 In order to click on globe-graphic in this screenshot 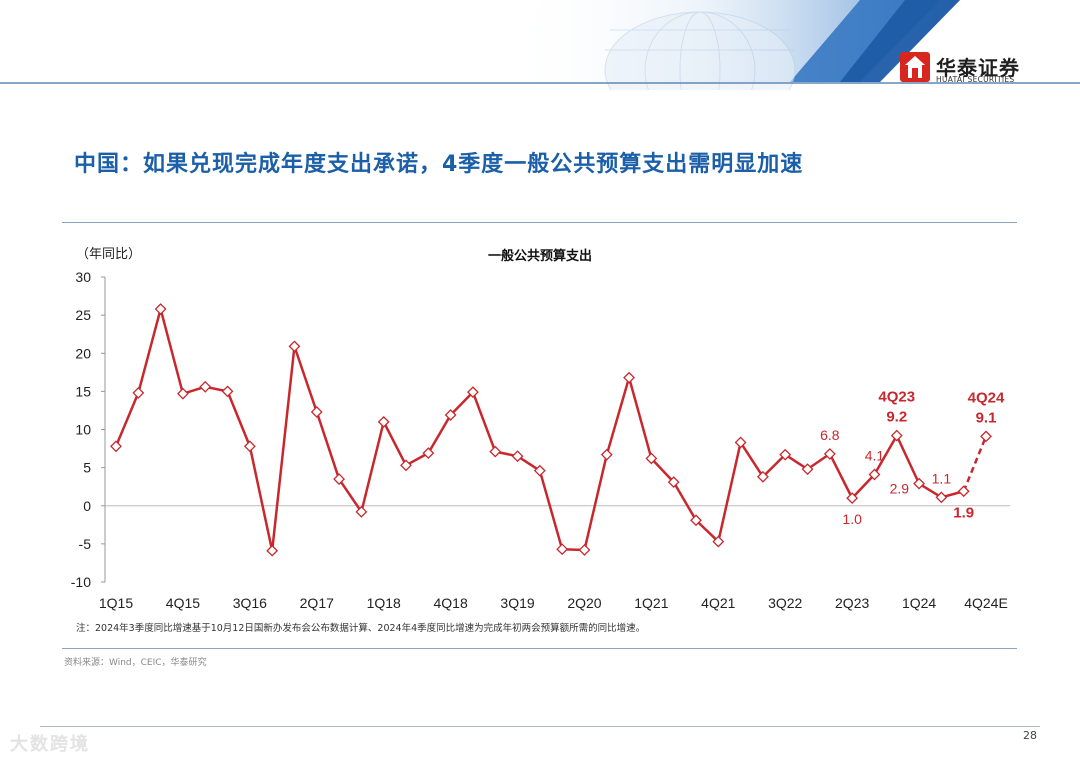, I will do `click(700, 50)`.